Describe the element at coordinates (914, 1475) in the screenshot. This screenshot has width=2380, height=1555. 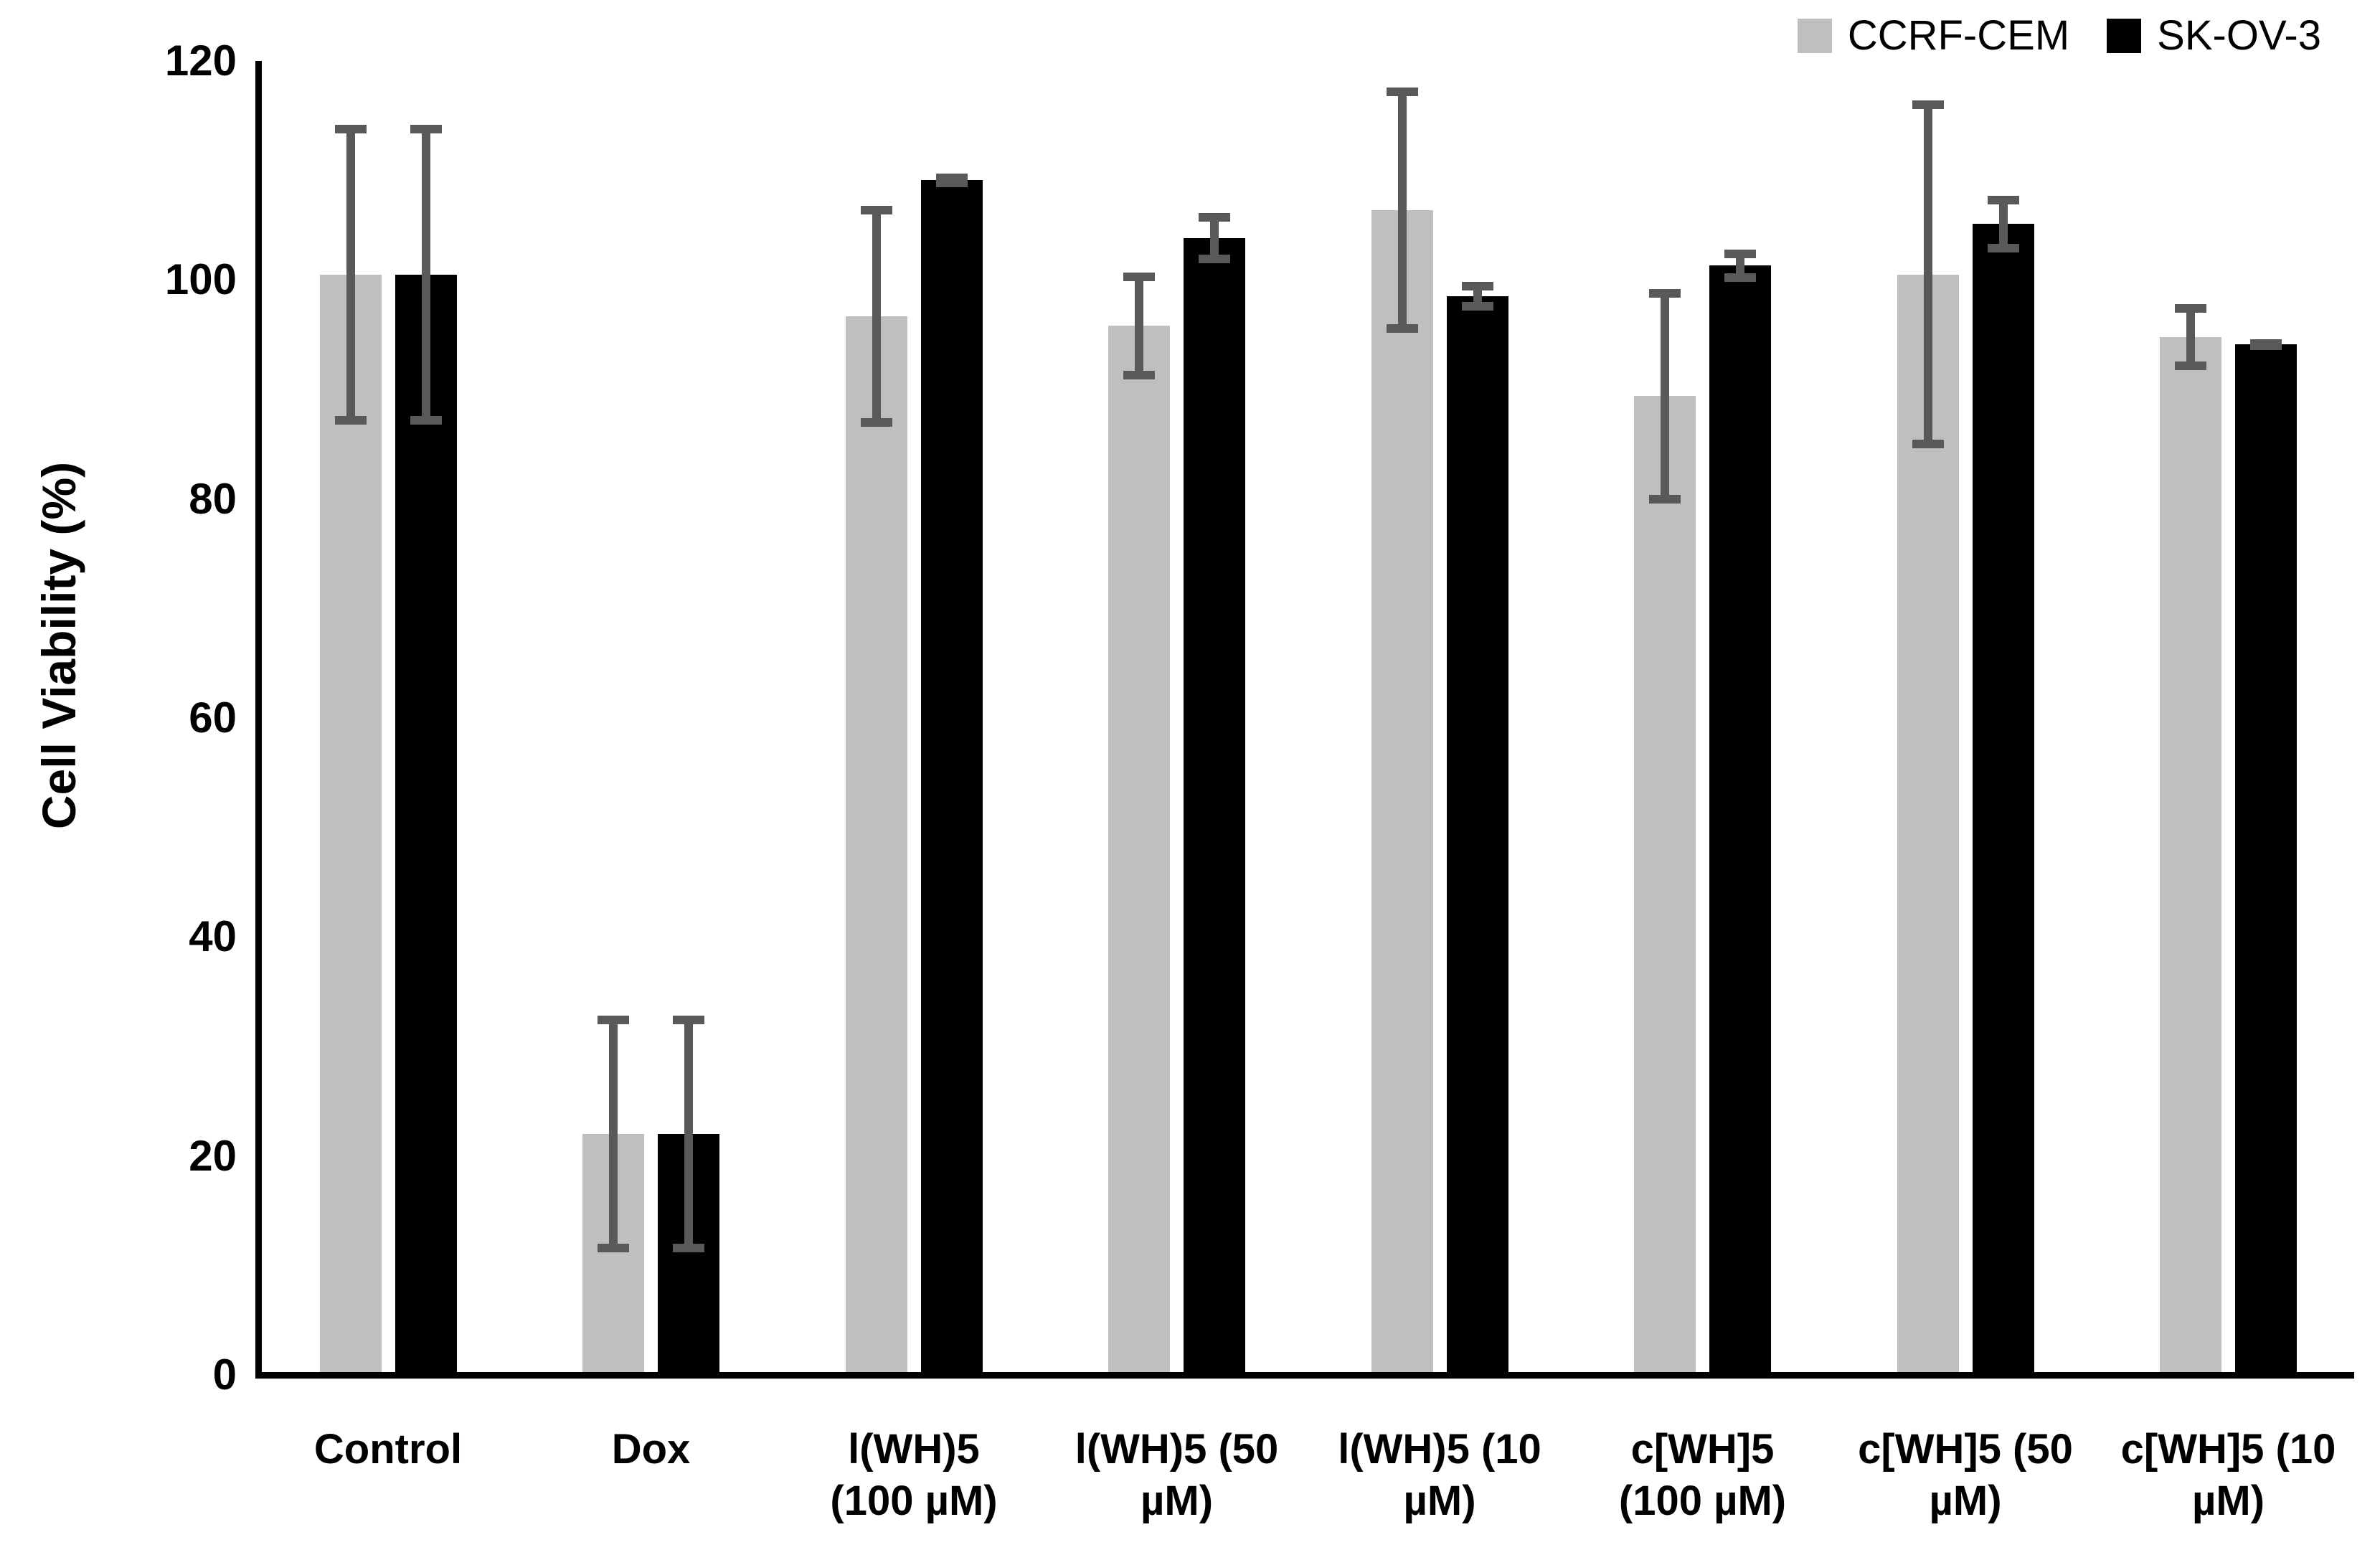
I see `x-axis-label: l(WH)5 (100 µM)` at that location.